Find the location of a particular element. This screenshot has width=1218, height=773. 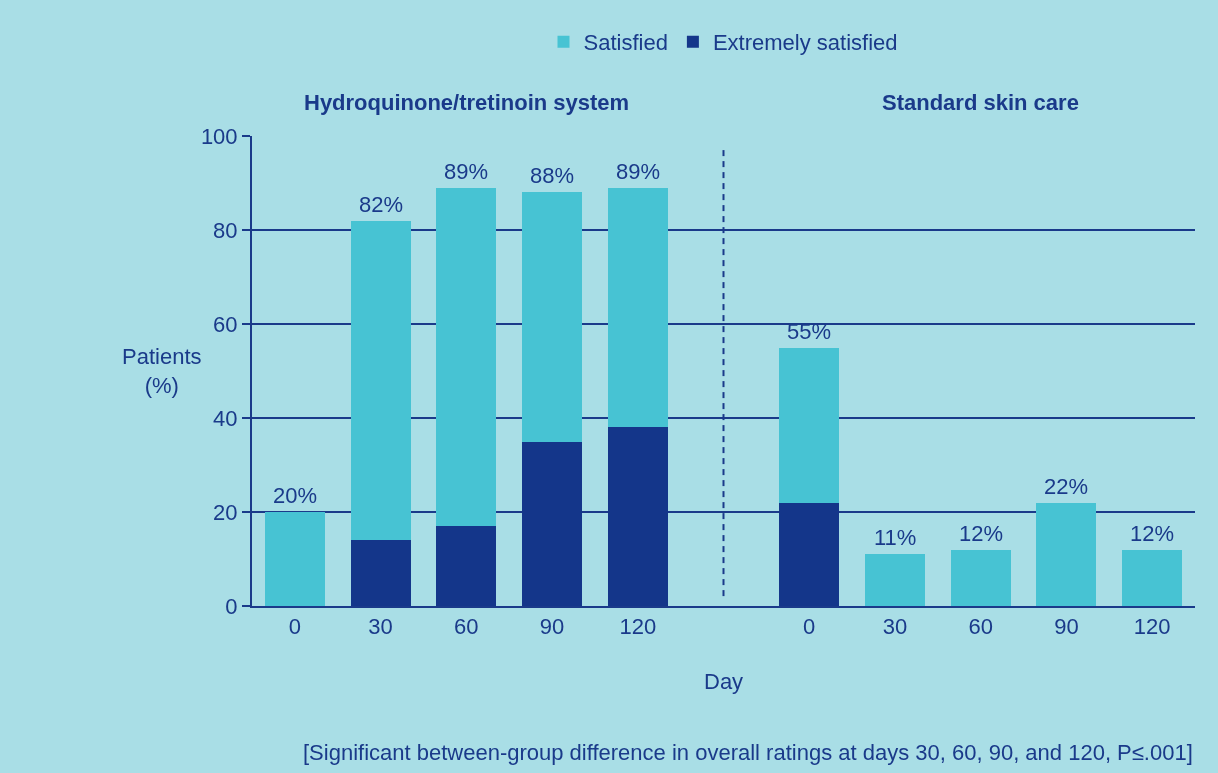

total-label: 82% is located at coordinates (381, 204).